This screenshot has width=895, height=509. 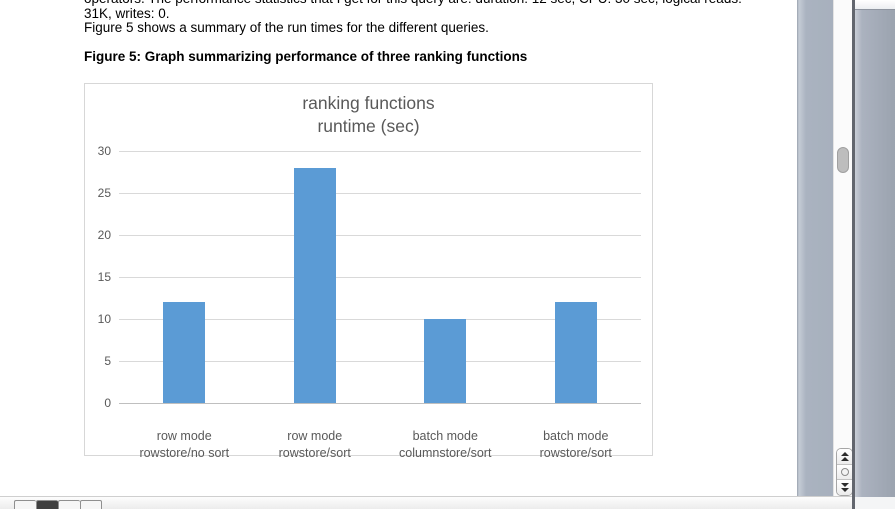 What do you see at coordinates (815, 248) in the screenshot?
I see `app-background-band` at bounding box center [815, 248].